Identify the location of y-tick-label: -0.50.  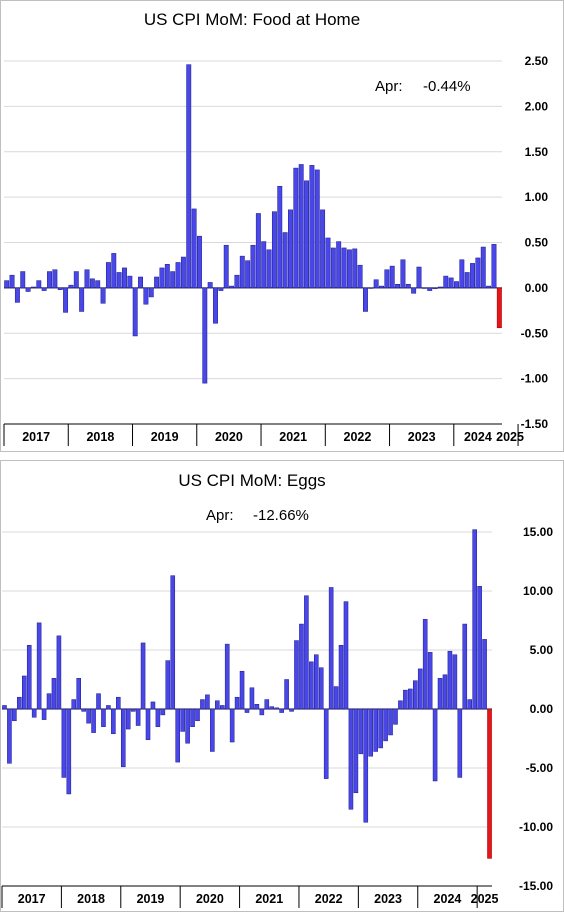
(535, 333).